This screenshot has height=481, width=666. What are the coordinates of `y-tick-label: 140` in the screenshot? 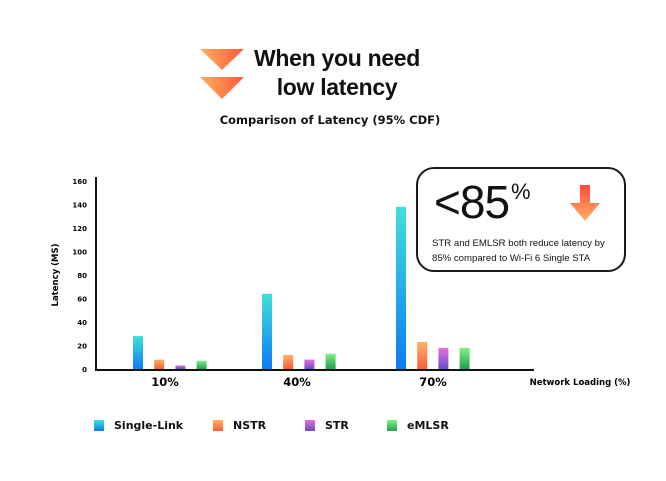 It's located at (79, 206).